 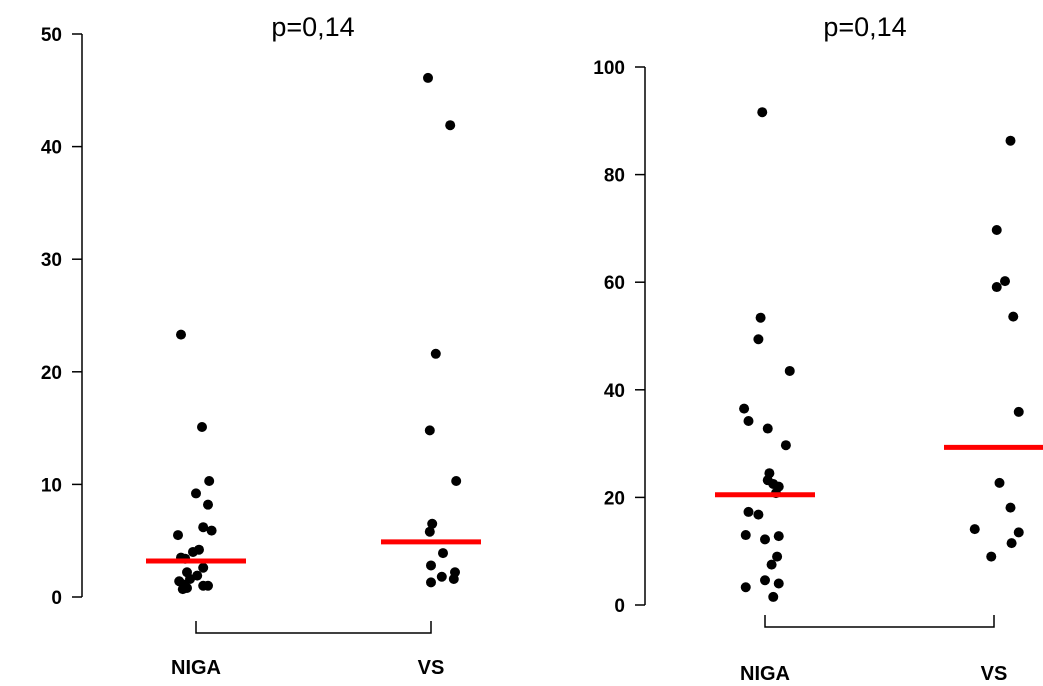 I want to click on right-panel-y-tick-label: 60, so click(x=614, y=283).